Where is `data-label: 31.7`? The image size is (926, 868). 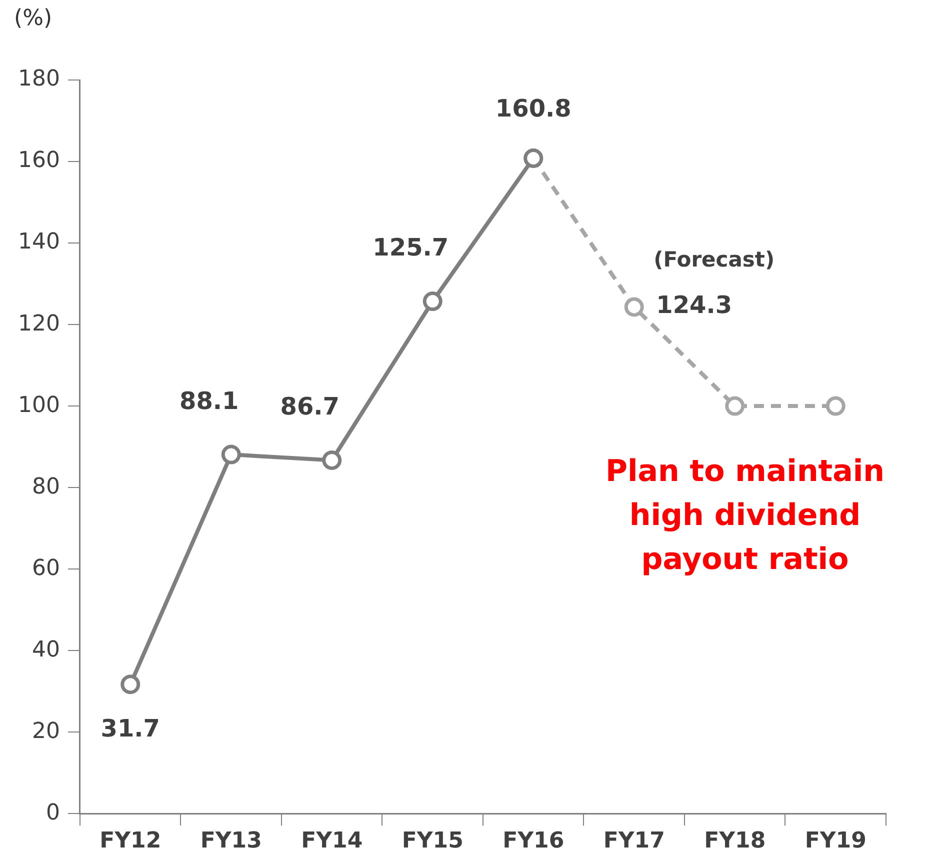
data-label: 31.7 is located at coordinates (130, 728).